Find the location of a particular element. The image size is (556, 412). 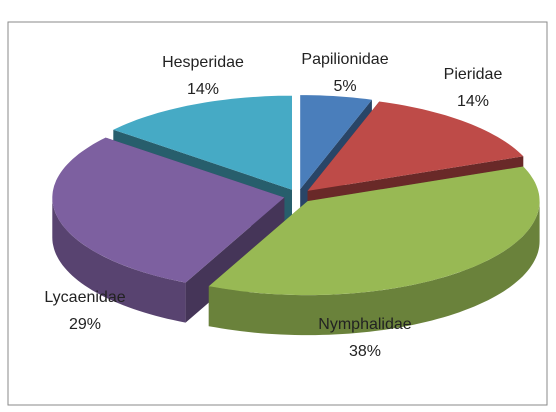

slice-label: Hesperidae is located at coordinates (203, 62).